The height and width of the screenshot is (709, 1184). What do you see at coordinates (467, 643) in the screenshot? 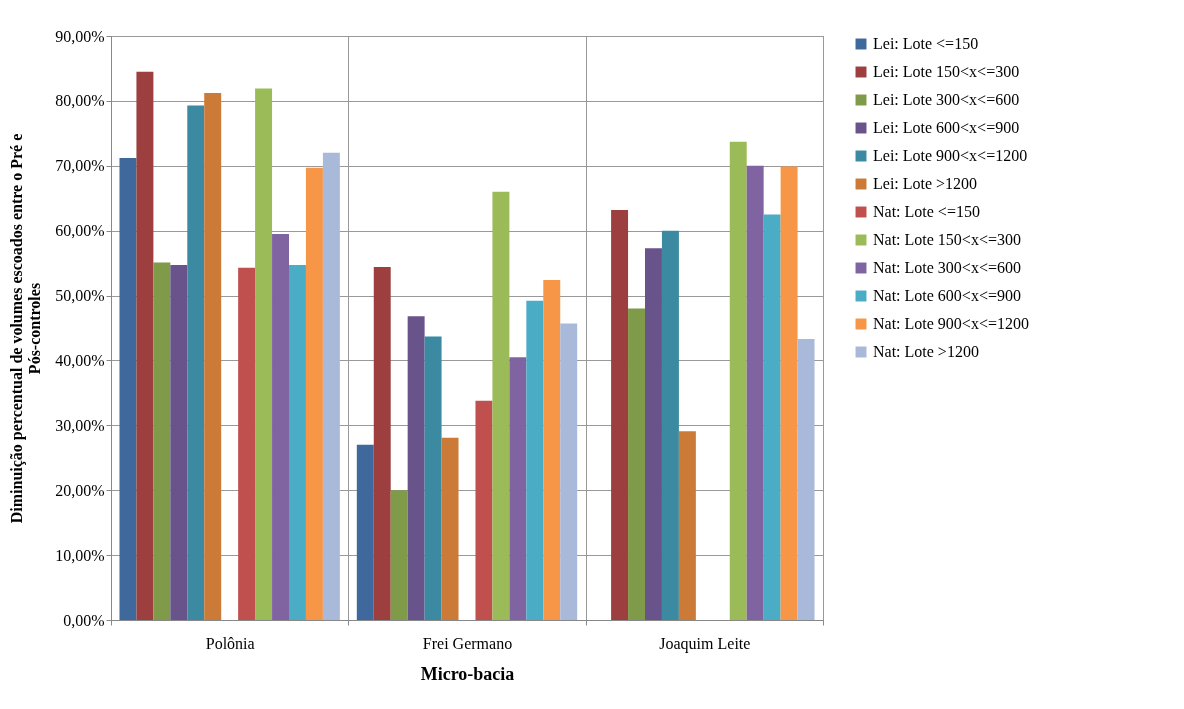
I see `x-tick-label: Frei Germano` at bounding box center [467, 643].